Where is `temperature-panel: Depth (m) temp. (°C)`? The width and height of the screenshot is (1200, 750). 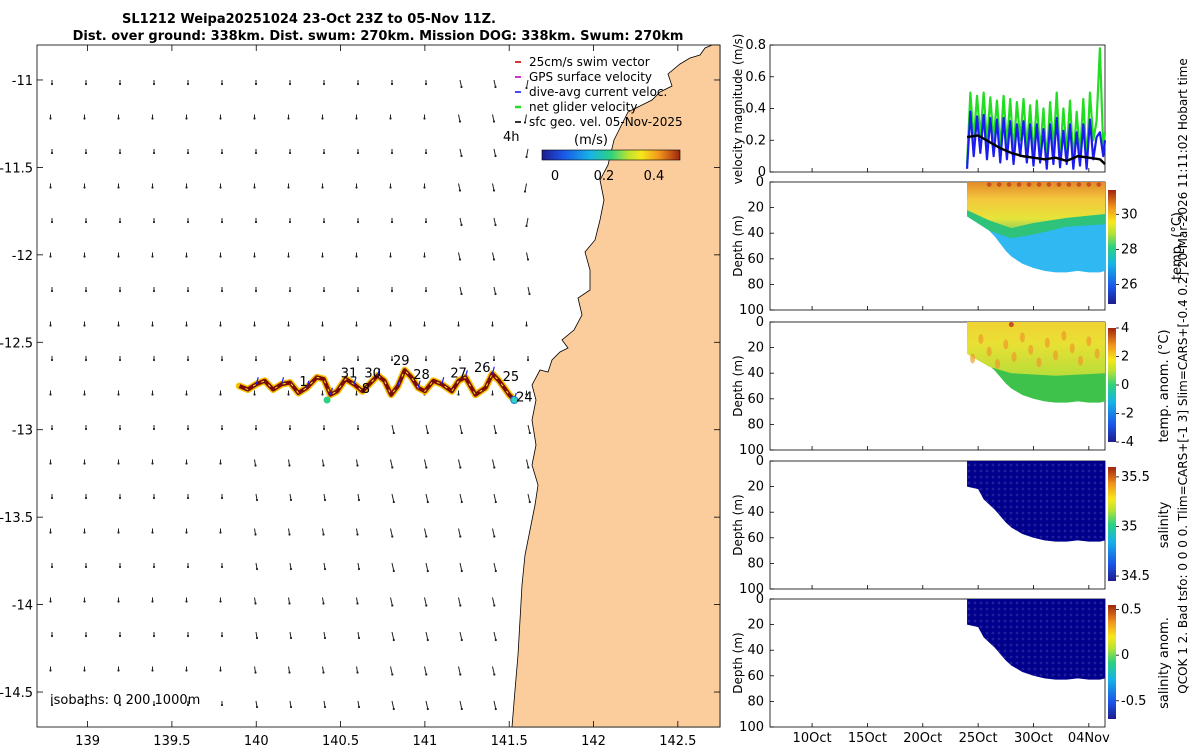 temperature-panel: Depth (m) temp. (°C) is located at coordinates (958, 246).